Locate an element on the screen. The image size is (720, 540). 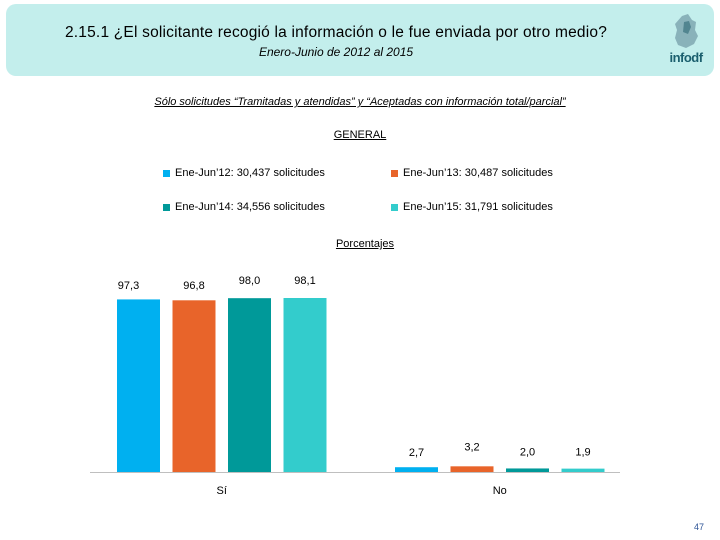
category-label: Sí is located at coordinates (222, 491).